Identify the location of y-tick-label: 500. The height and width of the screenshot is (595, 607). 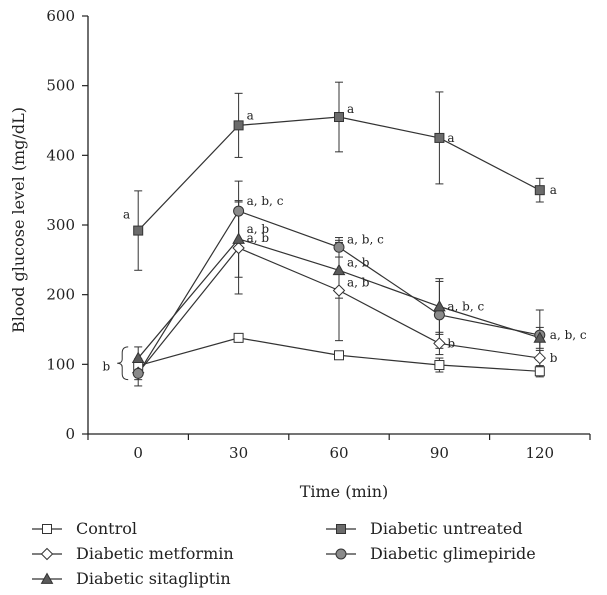
(60, 86).